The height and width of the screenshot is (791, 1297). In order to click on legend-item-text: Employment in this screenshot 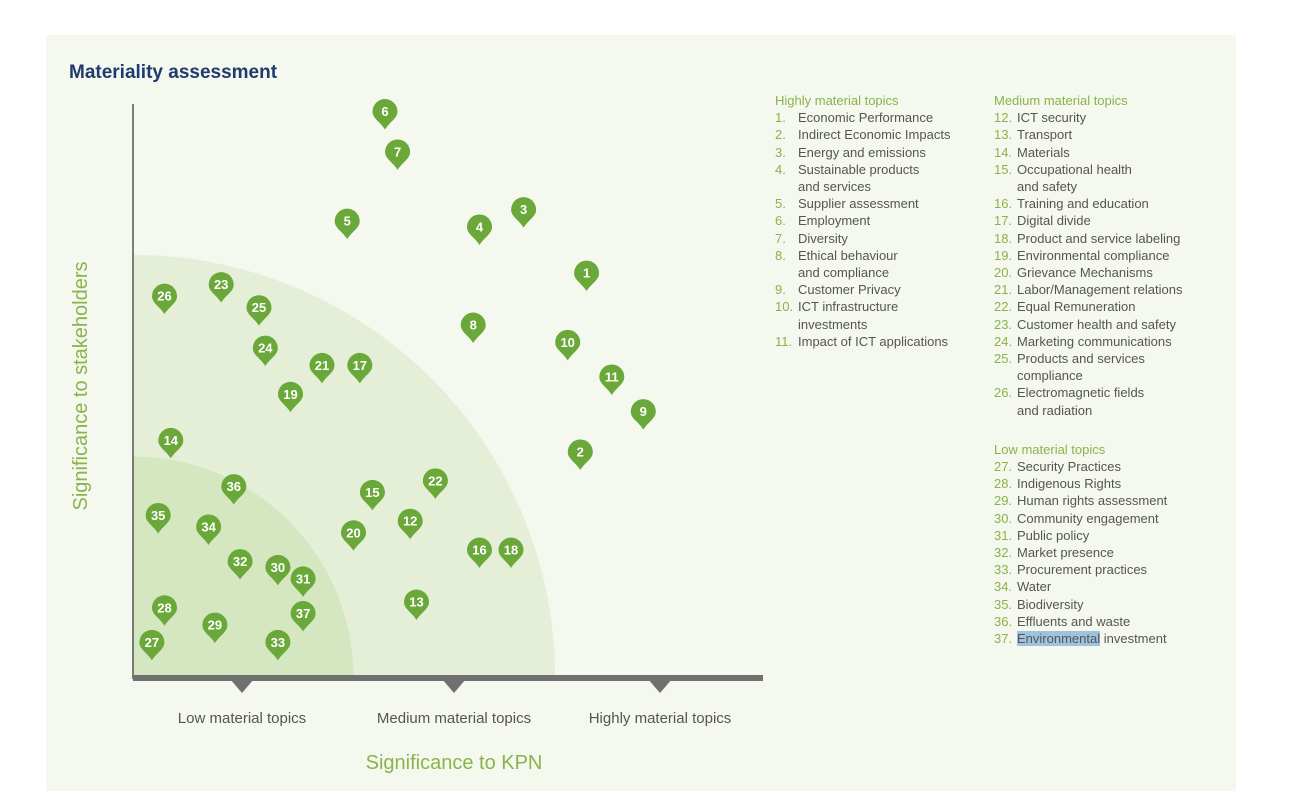, I will do `click(891, 220)`.